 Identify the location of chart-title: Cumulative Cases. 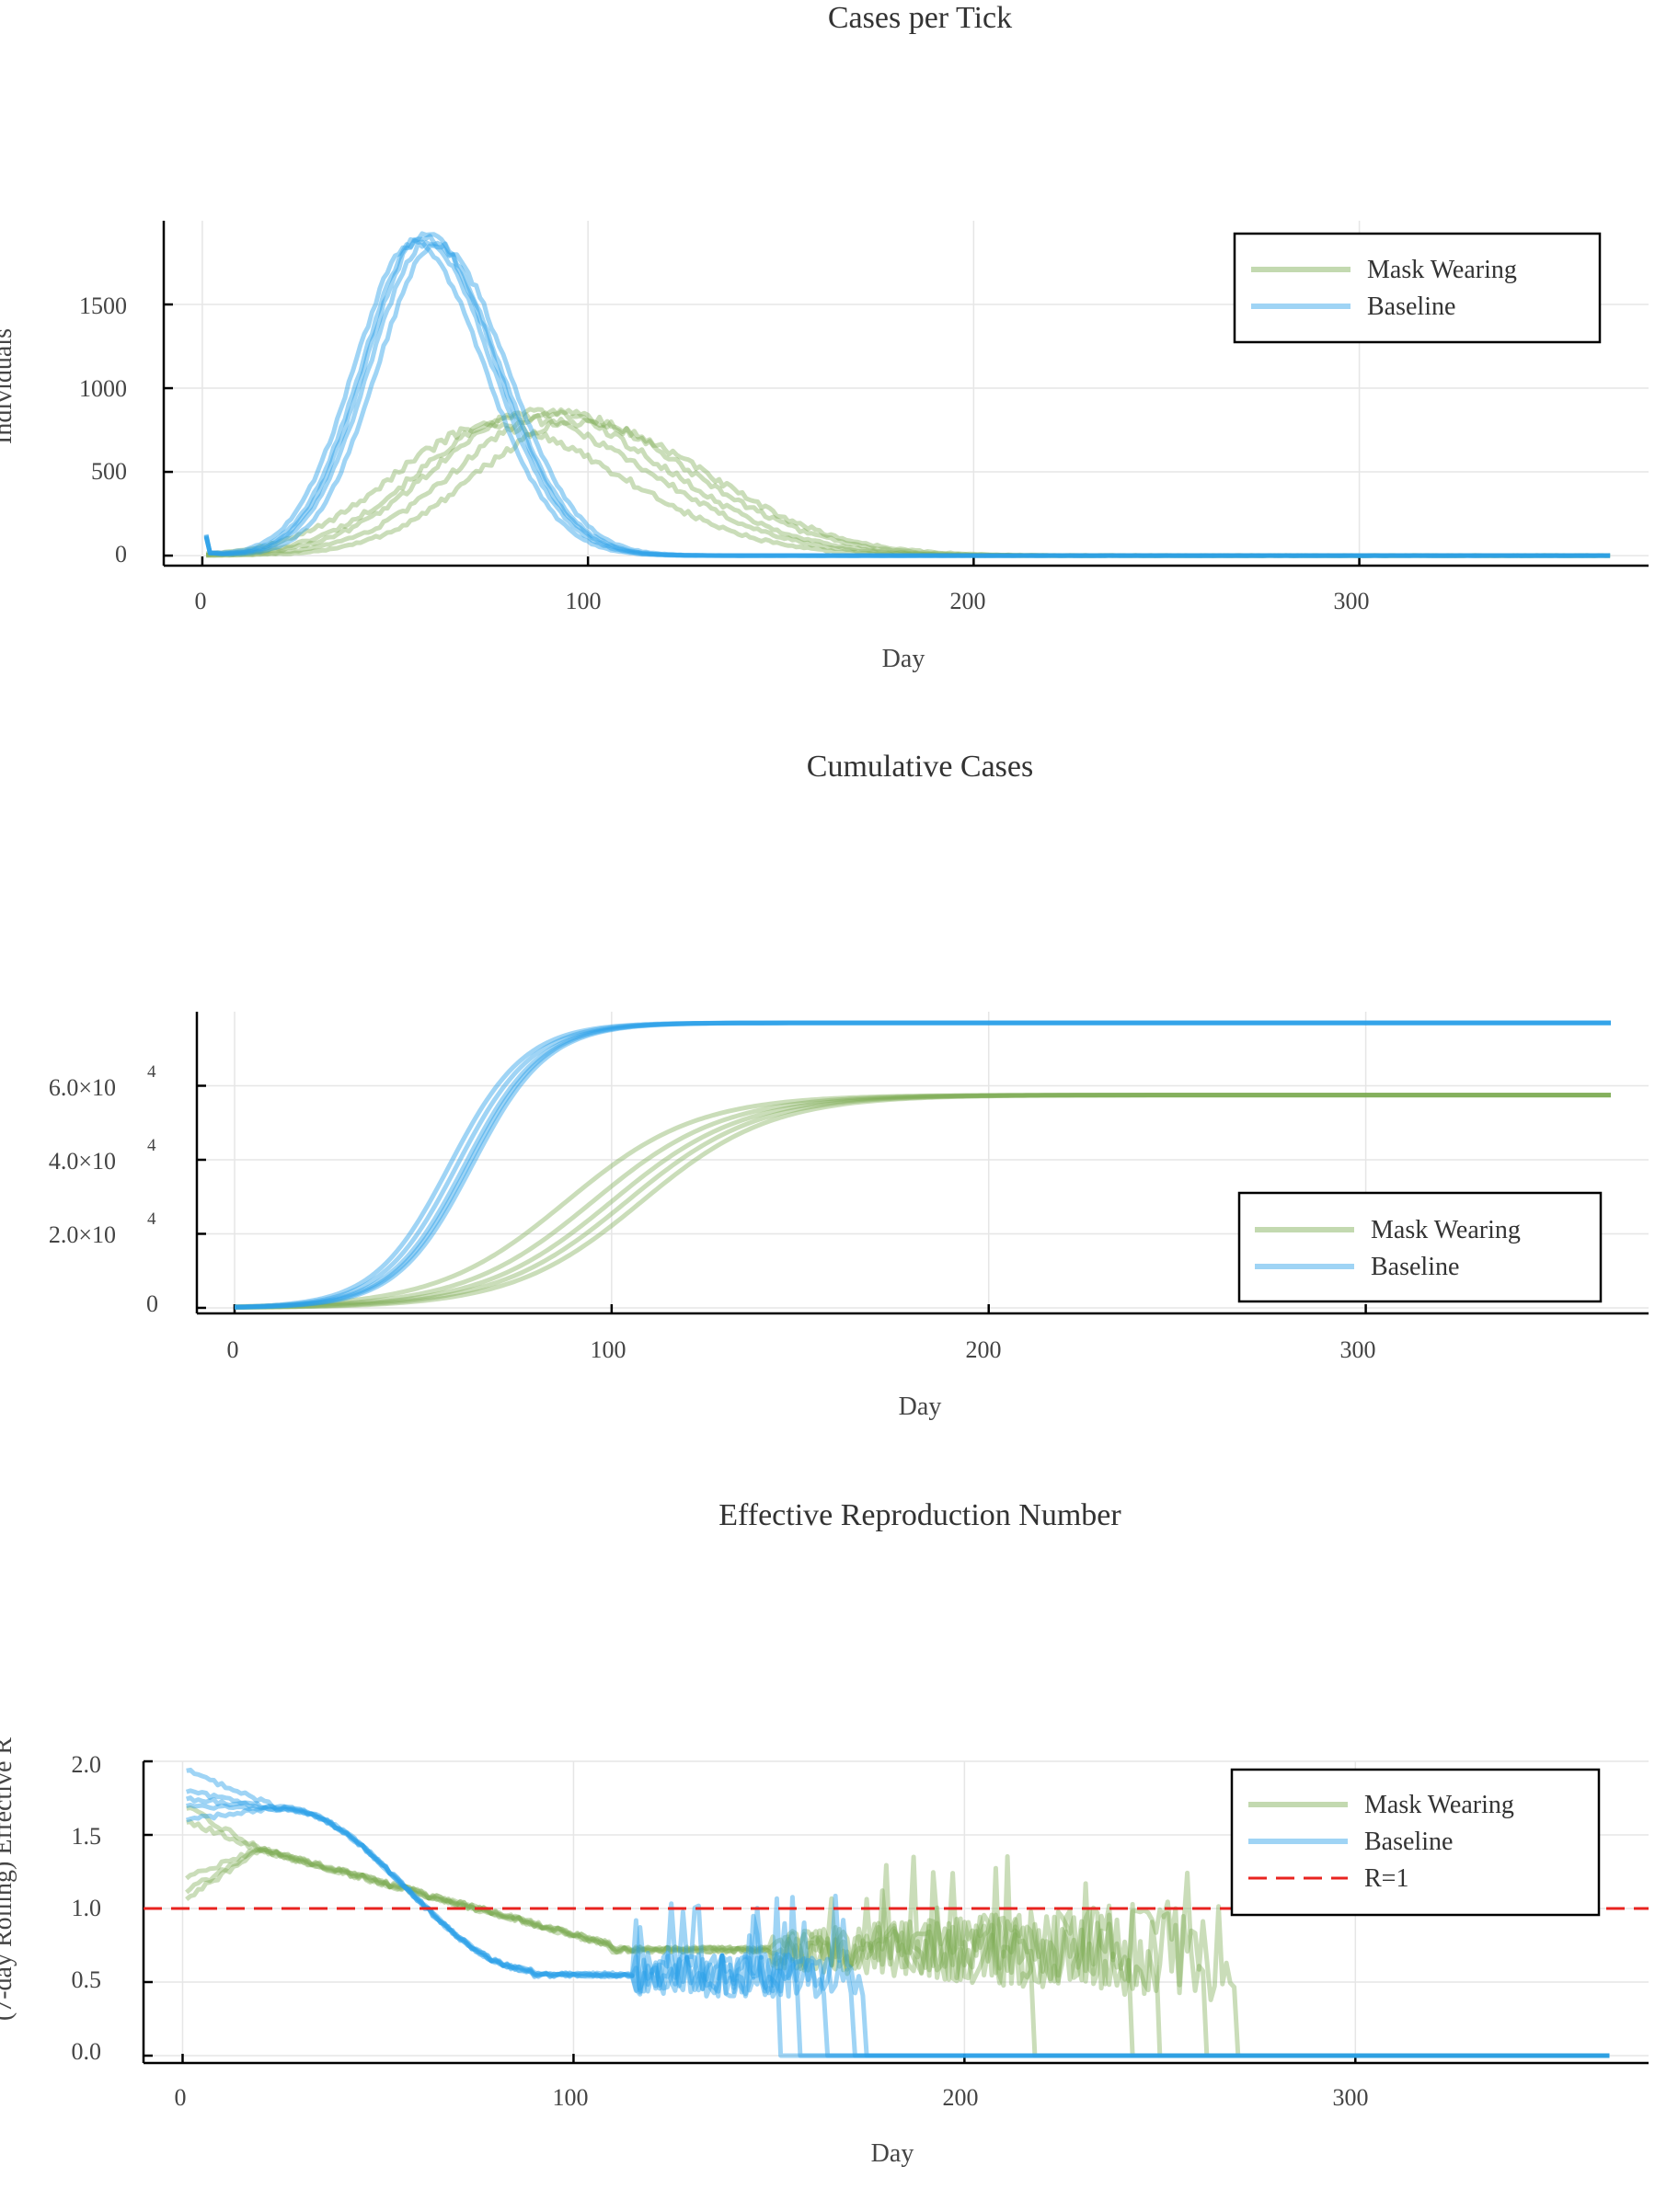
(920, 767).